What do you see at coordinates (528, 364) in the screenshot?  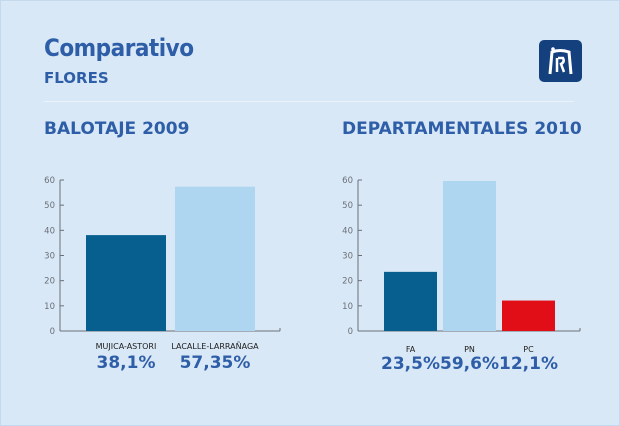 I see `value-label: 12,1%` at bounding box center [528, 364].